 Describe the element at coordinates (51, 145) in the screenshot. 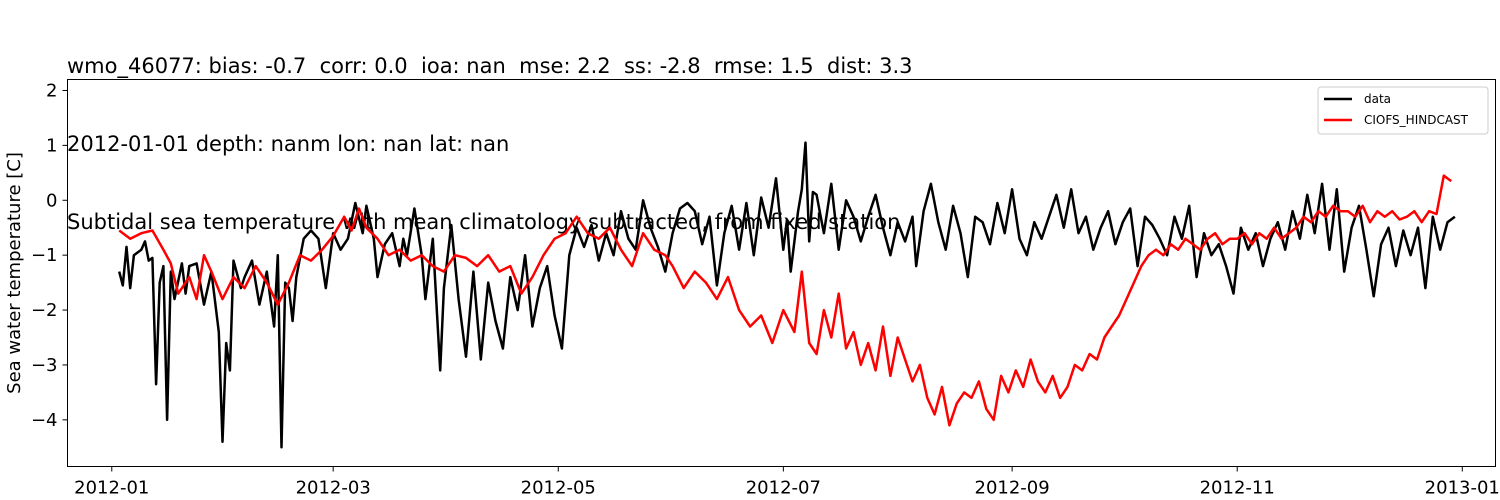

I see `y-tick-label: 1` at that location.